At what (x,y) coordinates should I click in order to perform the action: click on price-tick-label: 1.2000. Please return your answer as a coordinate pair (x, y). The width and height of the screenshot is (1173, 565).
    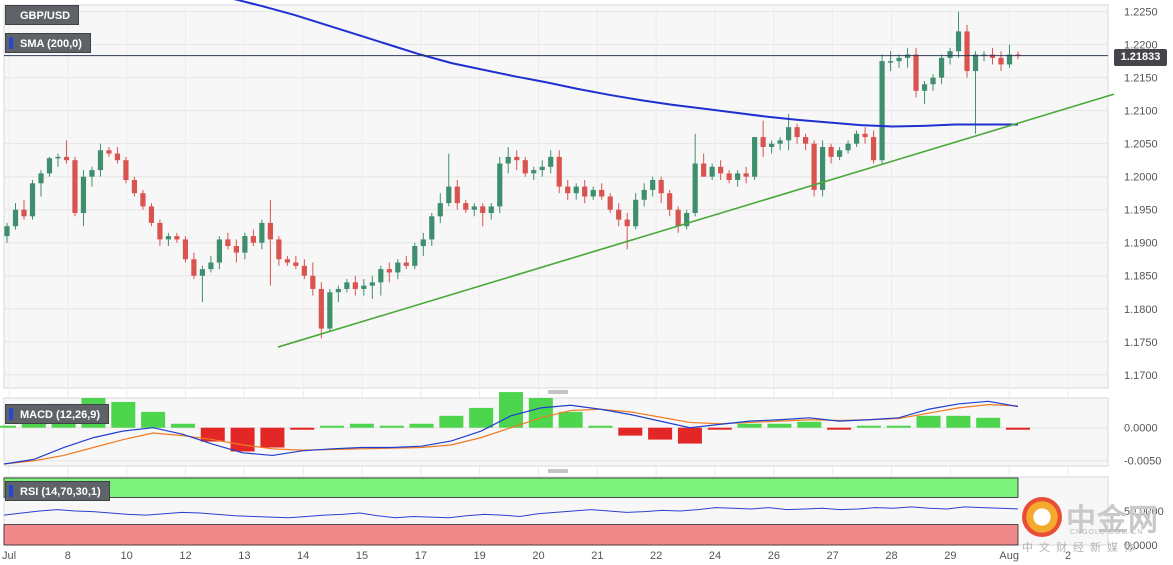
    Looking at the image, I should click on (1141, 178).